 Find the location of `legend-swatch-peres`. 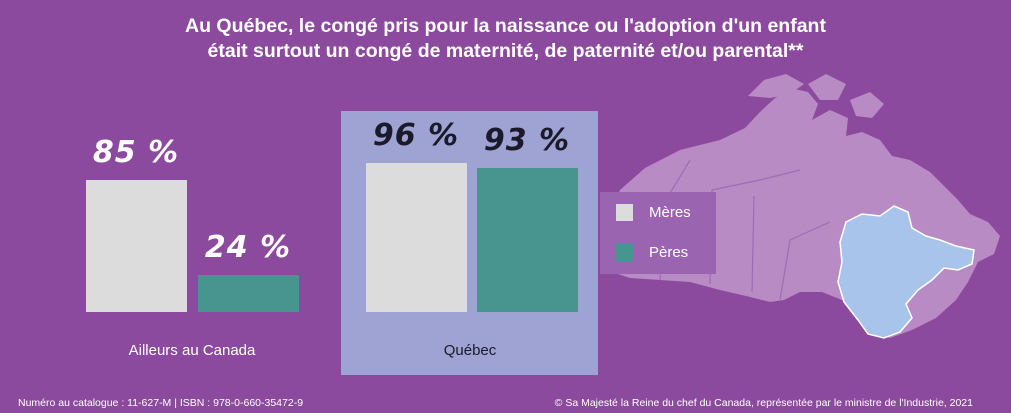

legend-swatch-peres is located at coordinates (624, 252).